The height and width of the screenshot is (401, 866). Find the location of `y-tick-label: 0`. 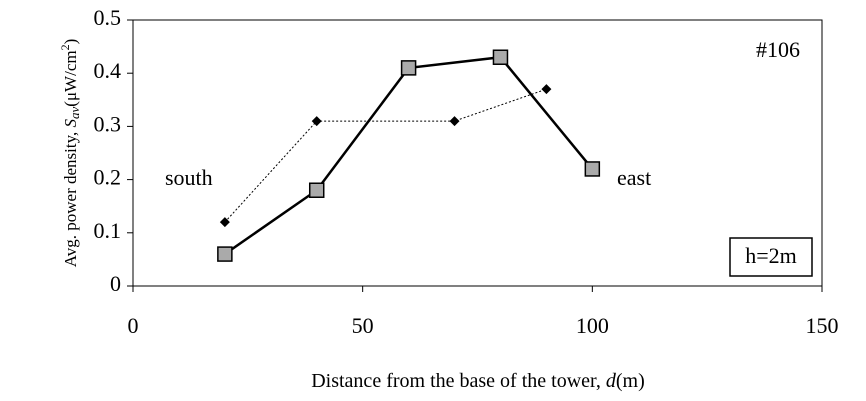

y-tick-label: 0 is located at coordinates (115, 283).